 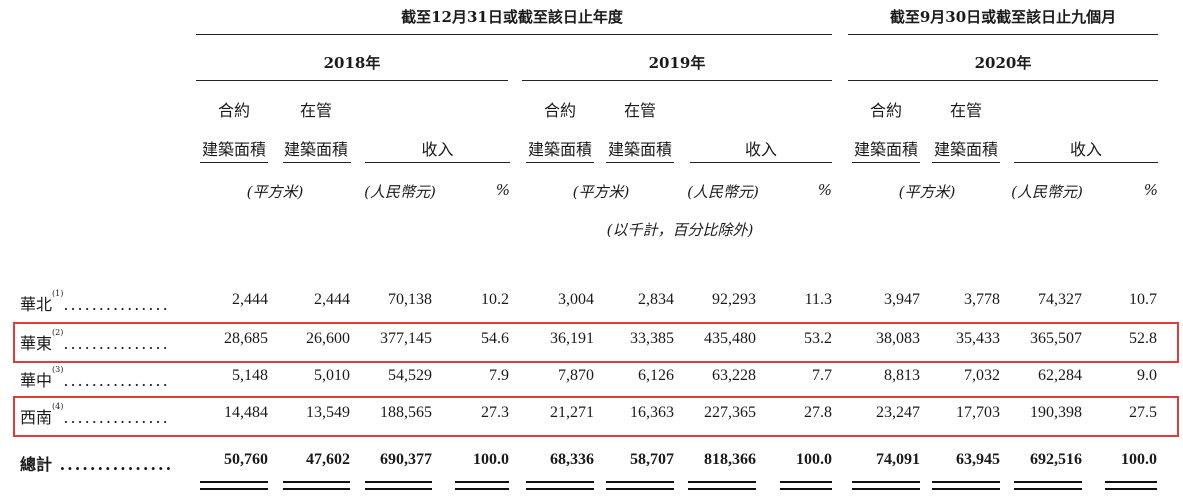 I want to click on table-cell: 26,600, so click(x=328, y=338).